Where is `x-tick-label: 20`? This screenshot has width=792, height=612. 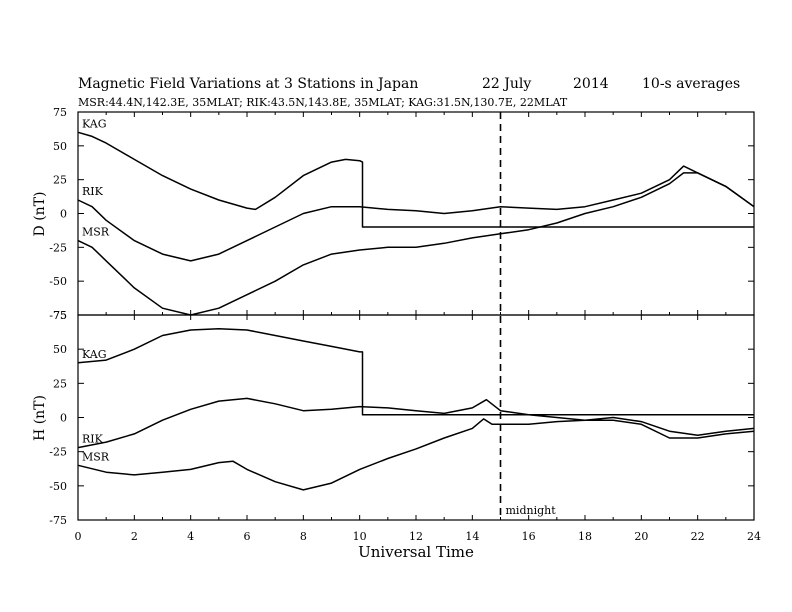
x-tick-label: 20 is located at coordinates (641, 536).